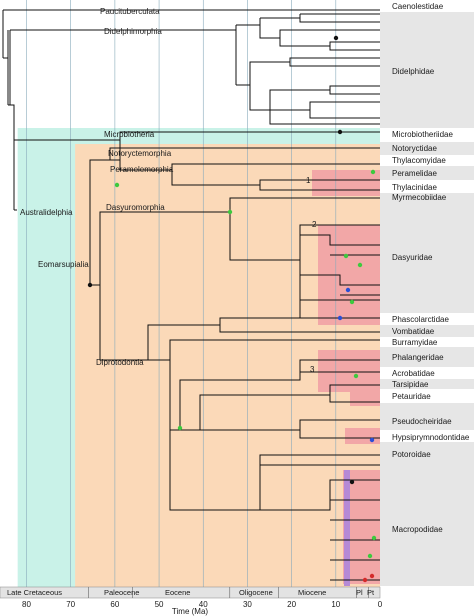  What do you see at coordinates (371, 592) in the screenshot?
I see `epoch-pleistocene: Pt` at bounding box center [371, 592].